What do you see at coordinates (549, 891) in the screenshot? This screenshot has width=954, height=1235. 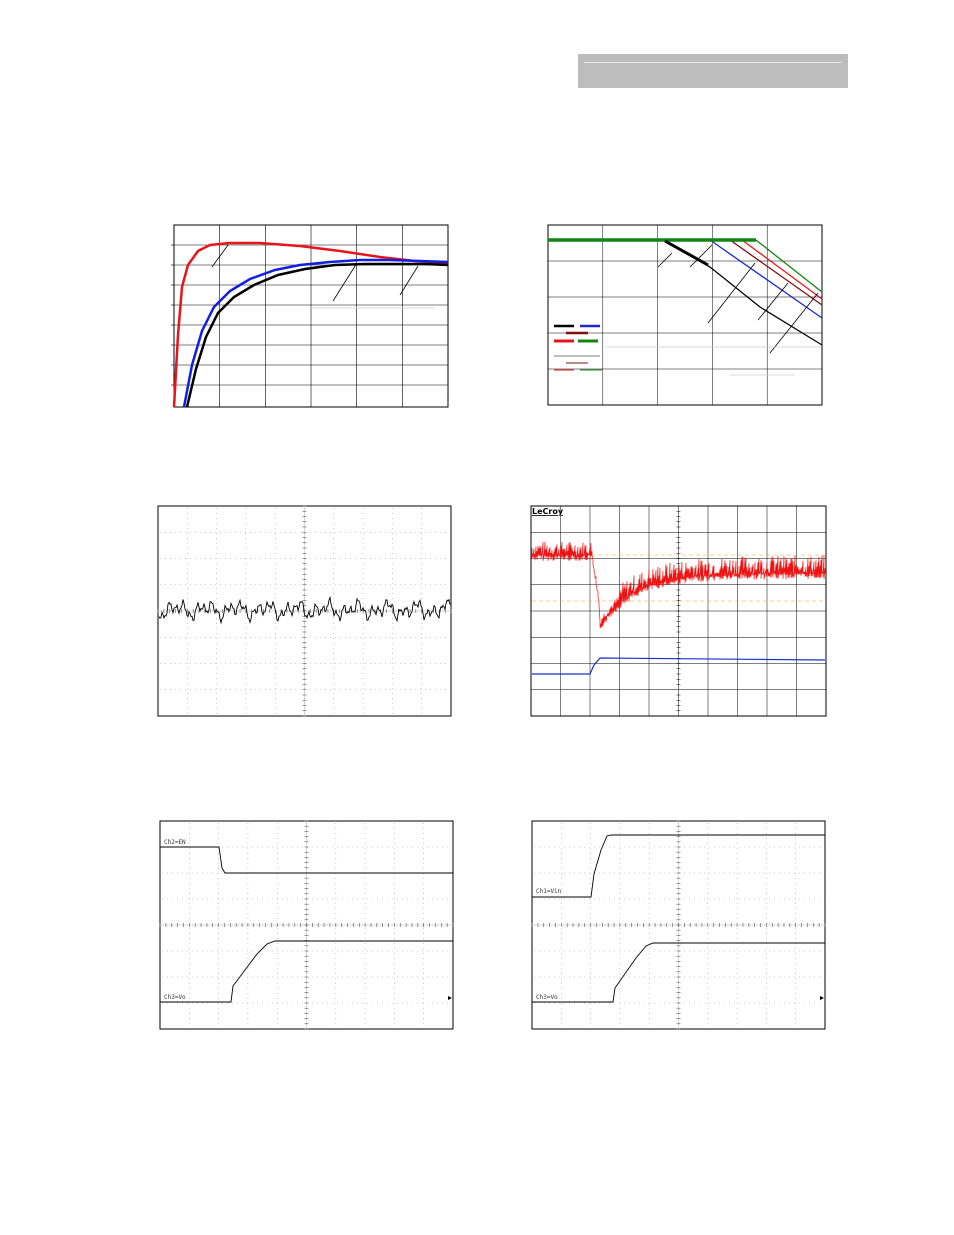 I see `ch1-label: Ch1=Vin` at bounding box center [549, 891].